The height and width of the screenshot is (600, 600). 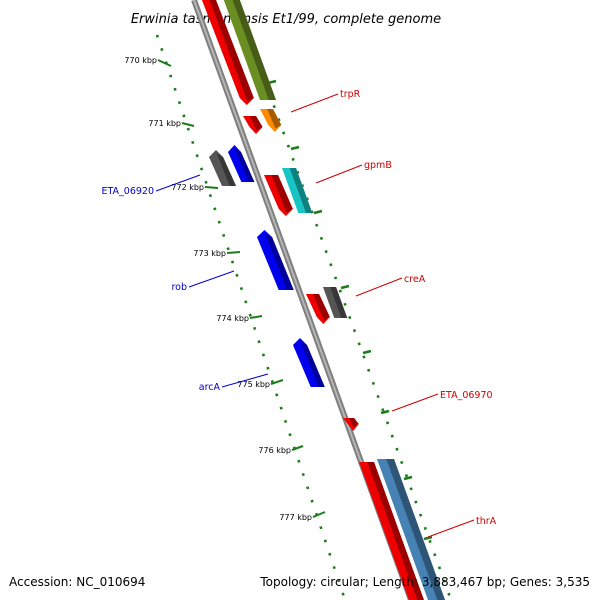 I want to click on gene-red-top, so click(x=227, y=52).